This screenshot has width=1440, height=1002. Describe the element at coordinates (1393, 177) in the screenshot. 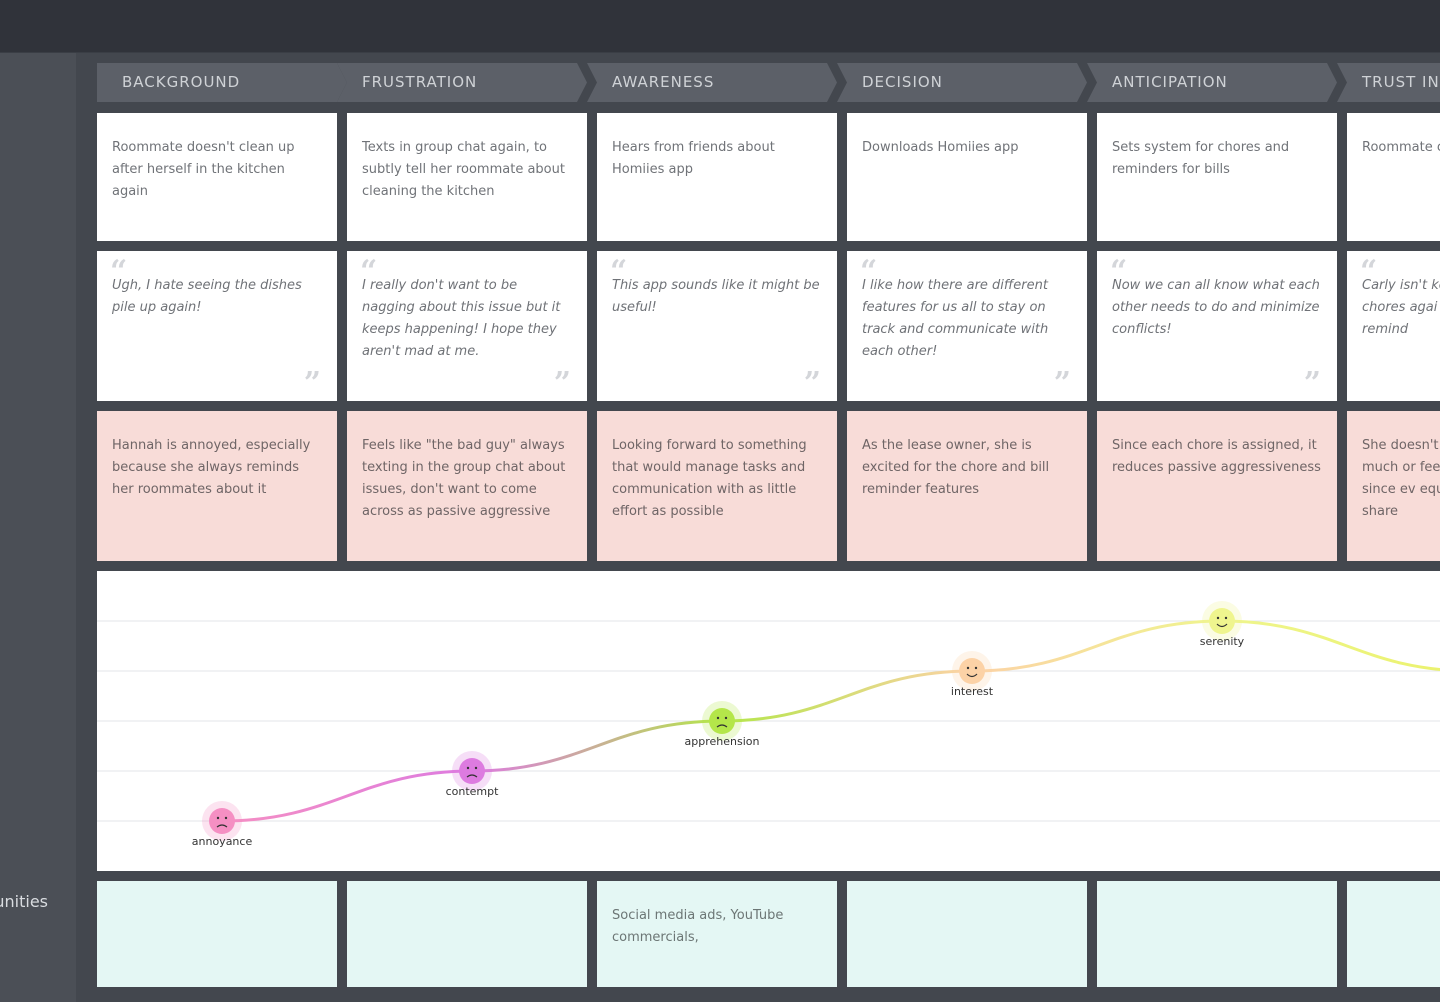

I see `action-card: Roommate chores` at that location.